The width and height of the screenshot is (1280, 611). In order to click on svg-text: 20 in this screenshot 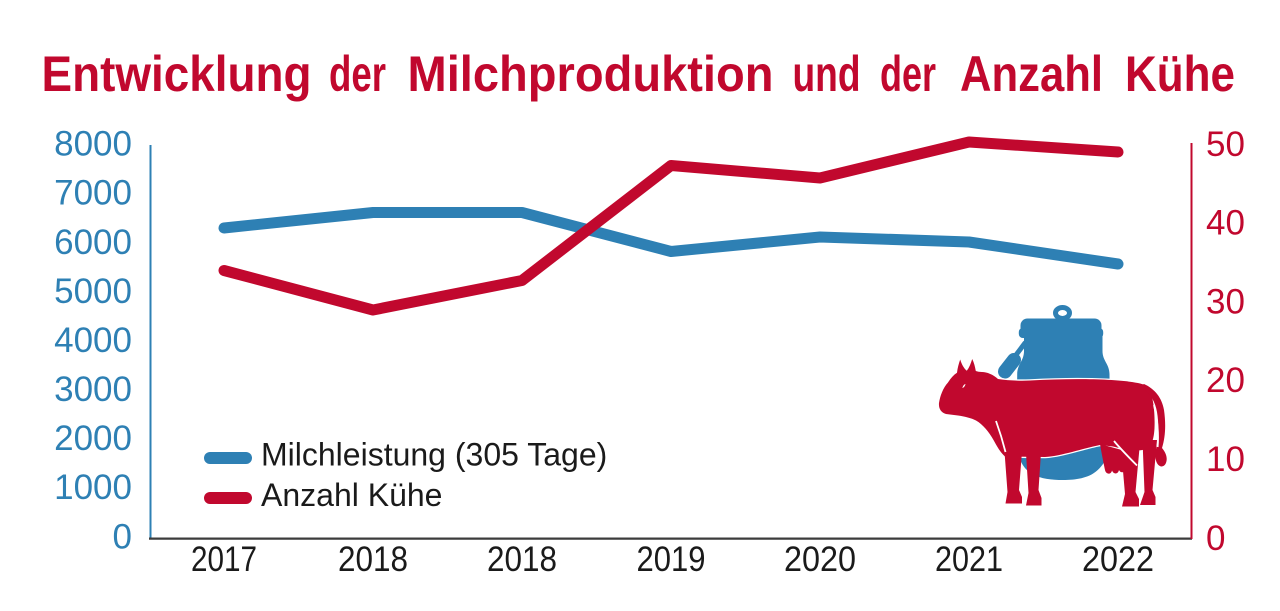, I will do `click(1225, 380)`.